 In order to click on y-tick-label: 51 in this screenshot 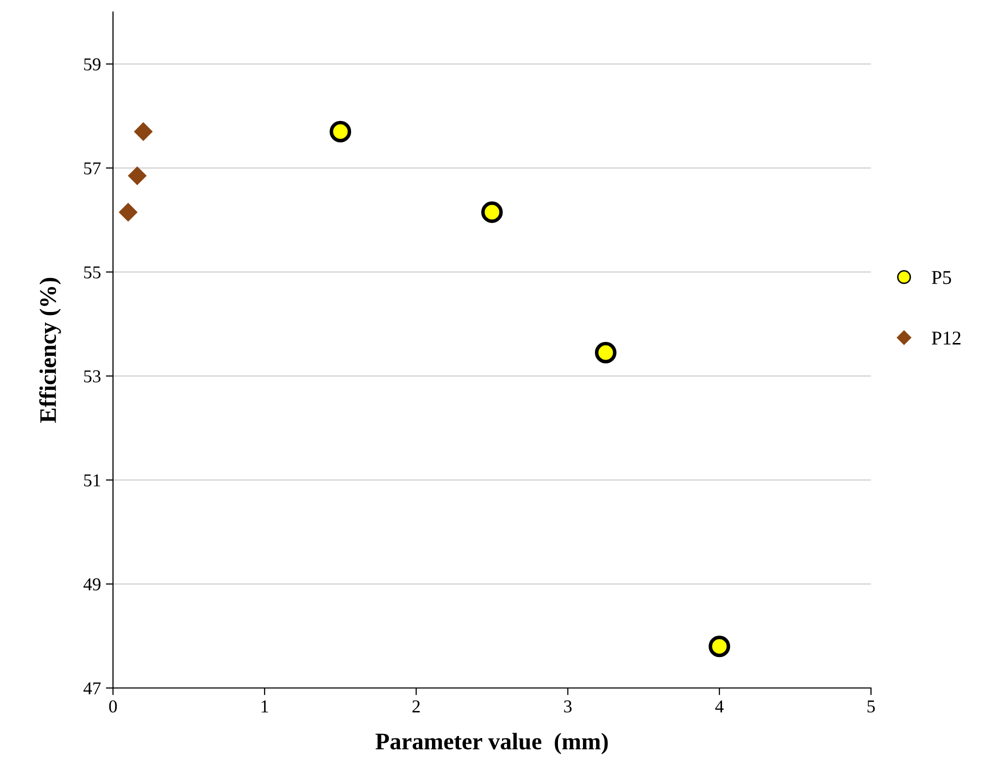, I will do `click(92, 480)`.